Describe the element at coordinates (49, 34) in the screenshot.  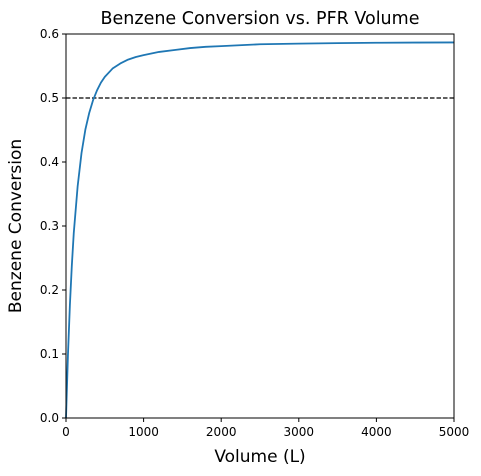
I see `y-tick-label: 0.6` at that location.